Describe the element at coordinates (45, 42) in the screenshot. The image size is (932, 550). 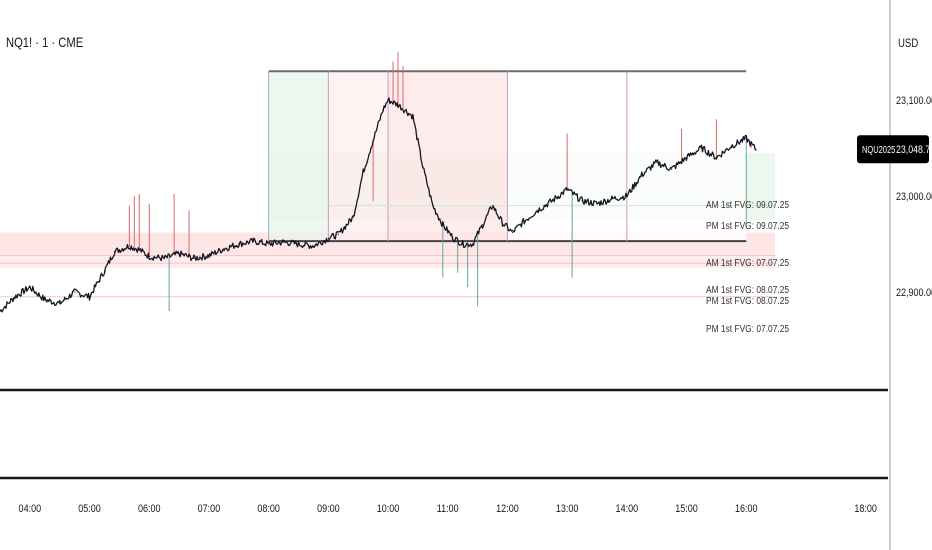
I see `symbol-title: NQ1! · 1 · CME` at that location.